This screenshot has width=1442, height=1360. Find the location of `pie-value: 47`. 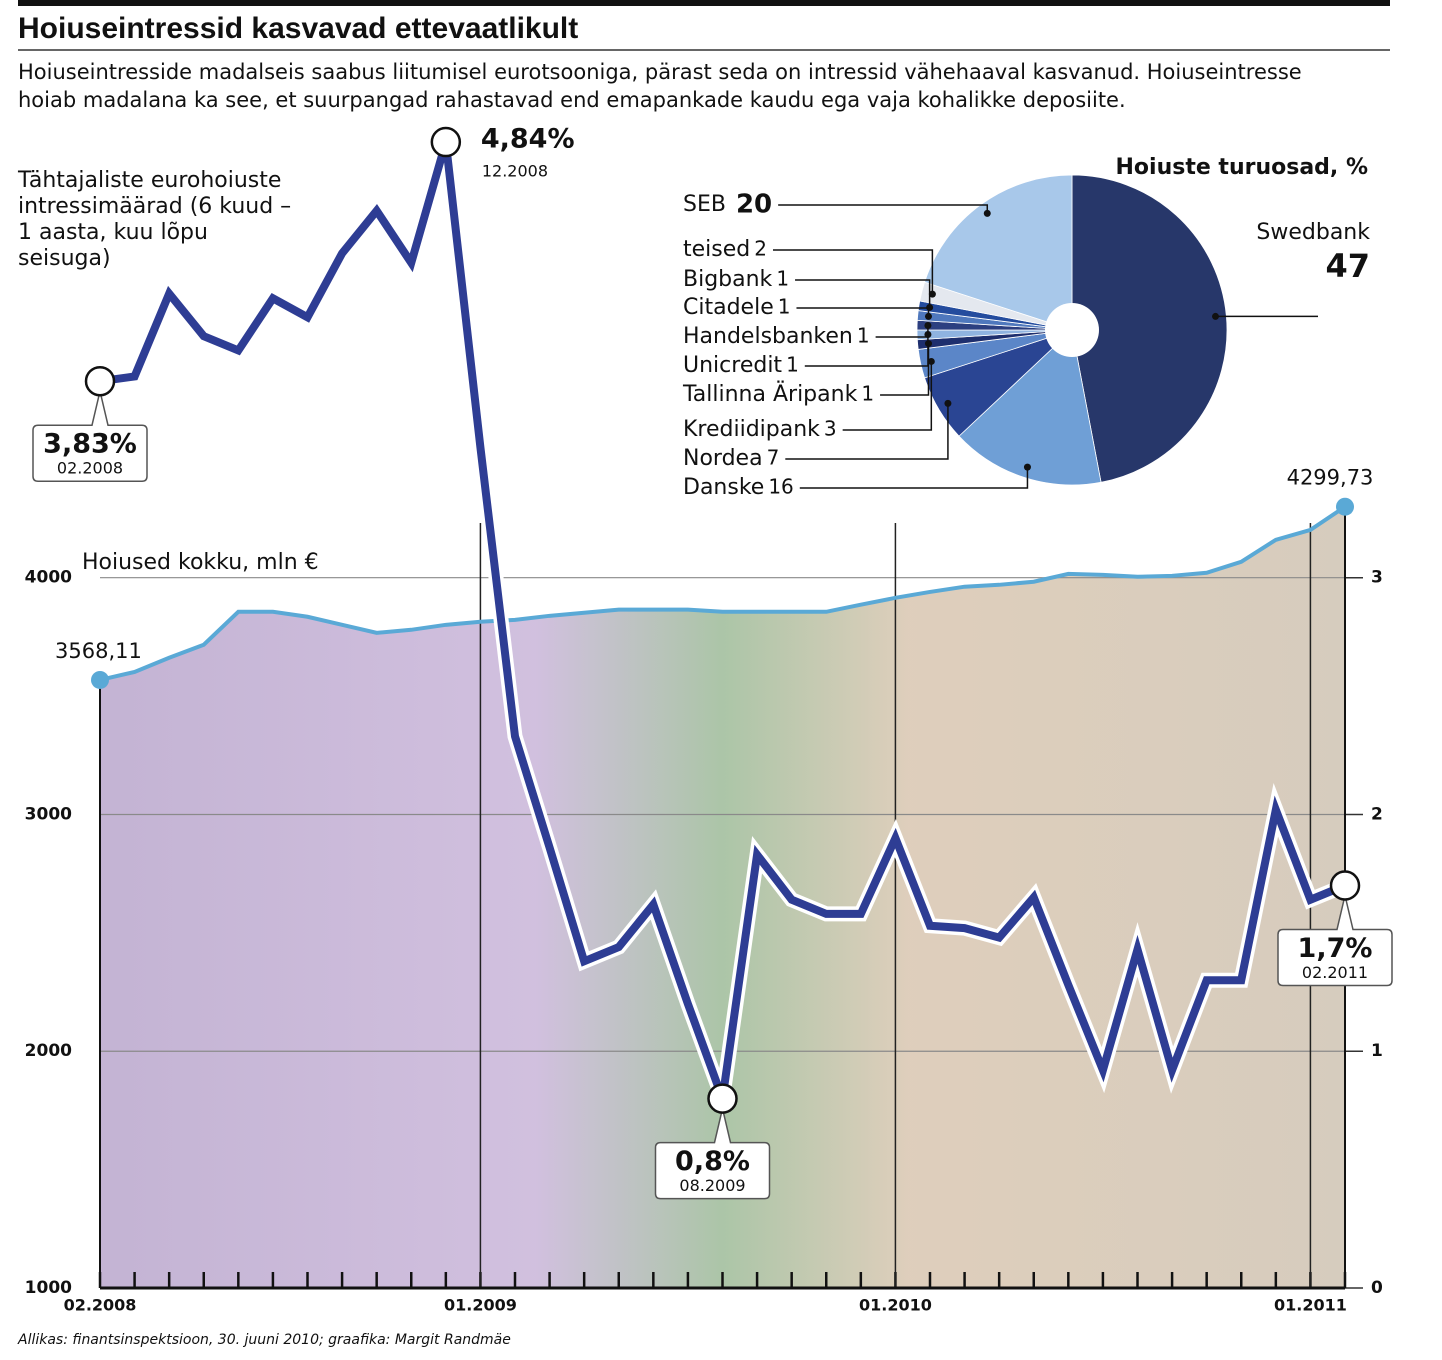

pie-value: 47 is located at coordinates (1347, 266).